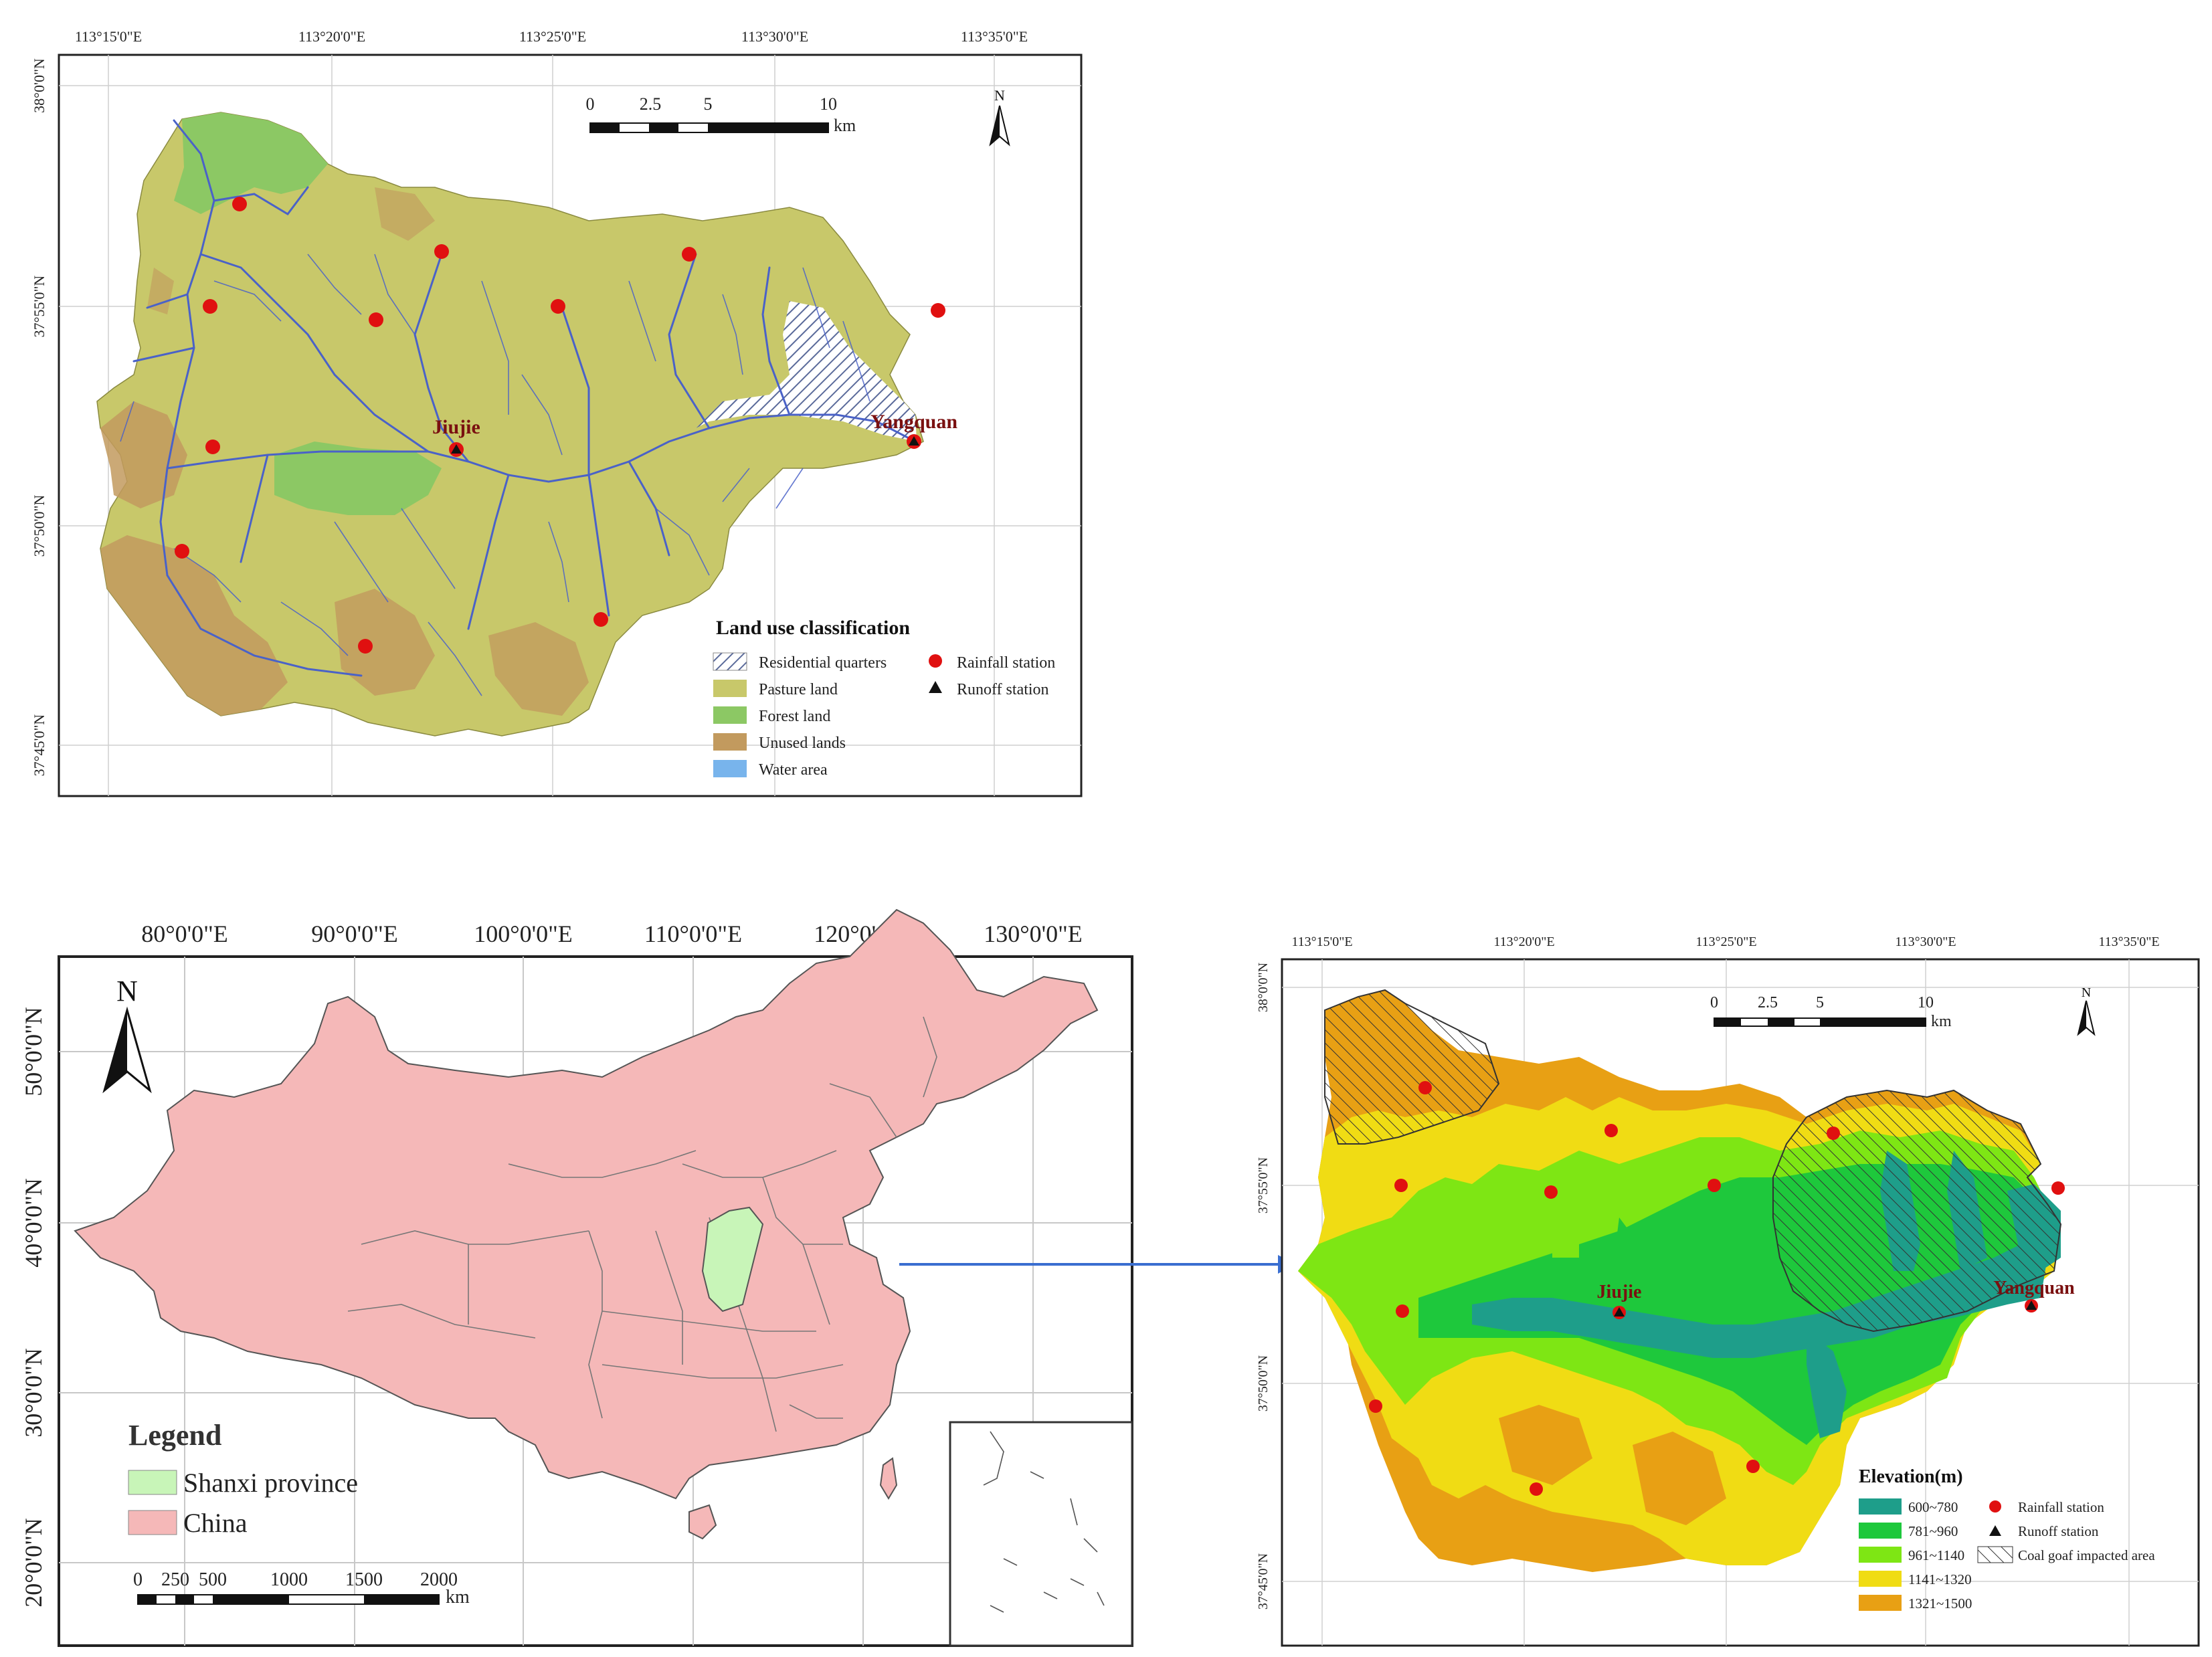  I want to click on left-tick-4: 20°0'0"N, so click(33, 1562).